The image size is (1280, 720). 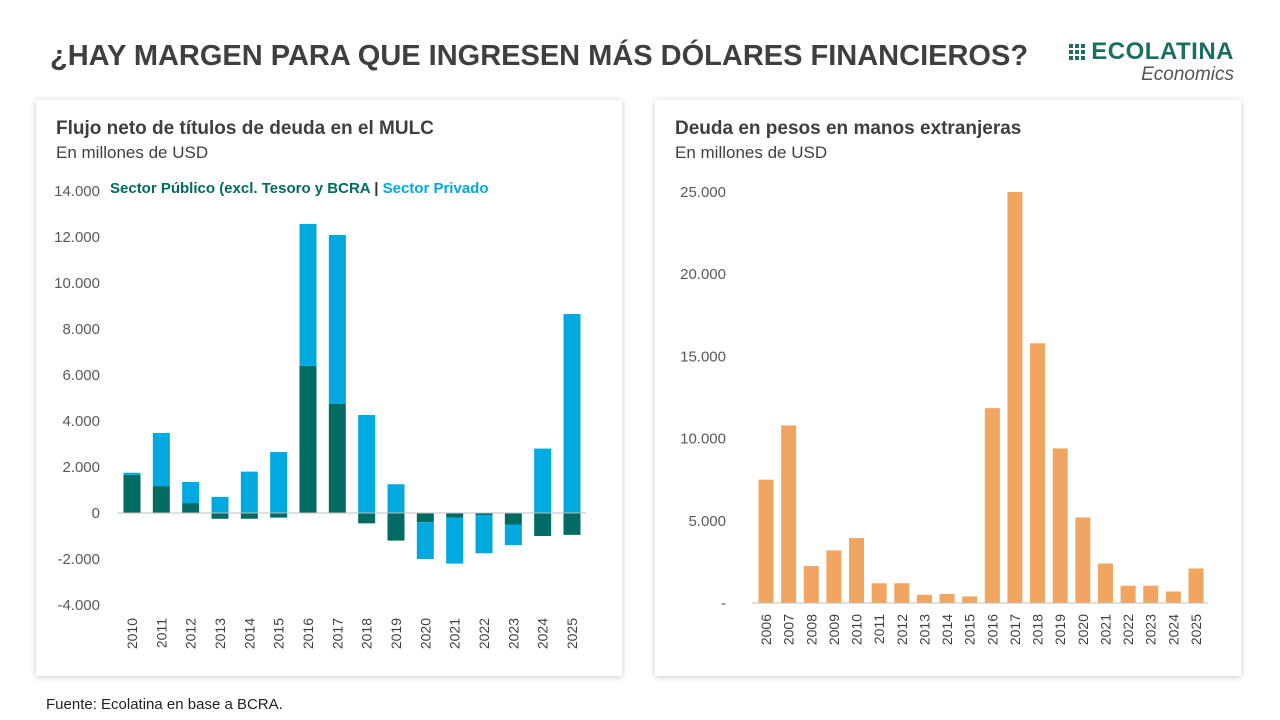 I want to click on x-tick-label: 2011, so click(x=879, y=629).